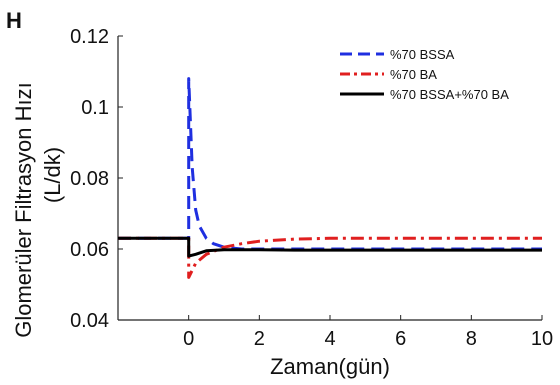 This screenshot has width=560, height=385. I want to click on y-tick-label: 0.08, so click(89, 179).